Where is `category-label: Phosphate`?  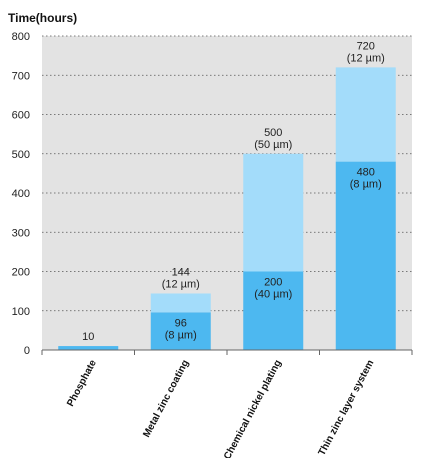
category-label: Phosphate is located at coordinates (82, 383).